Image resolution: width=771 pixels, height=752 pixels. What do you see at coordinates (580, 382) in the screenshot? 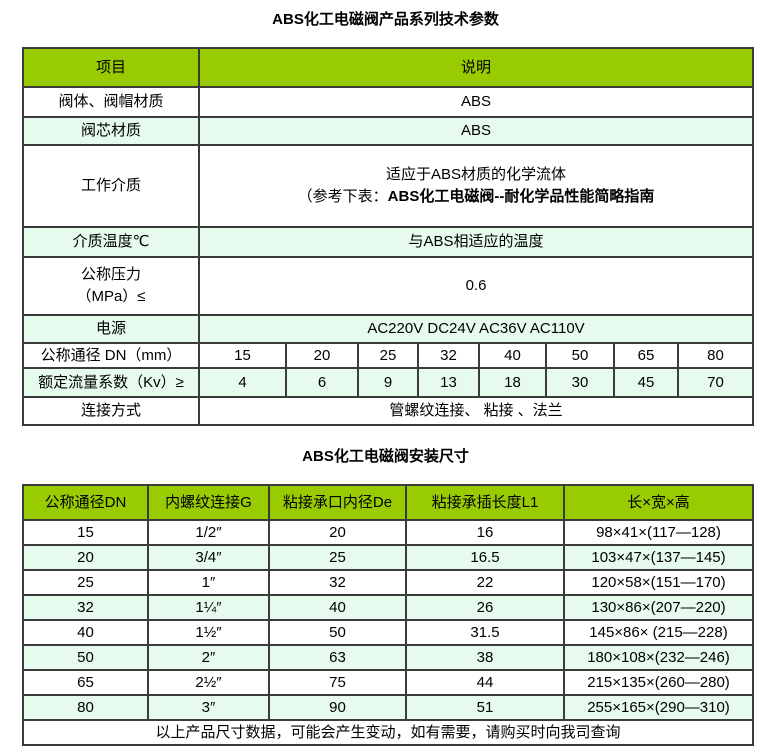
I see `kv-value: 30` at bounding box center [580, 382].